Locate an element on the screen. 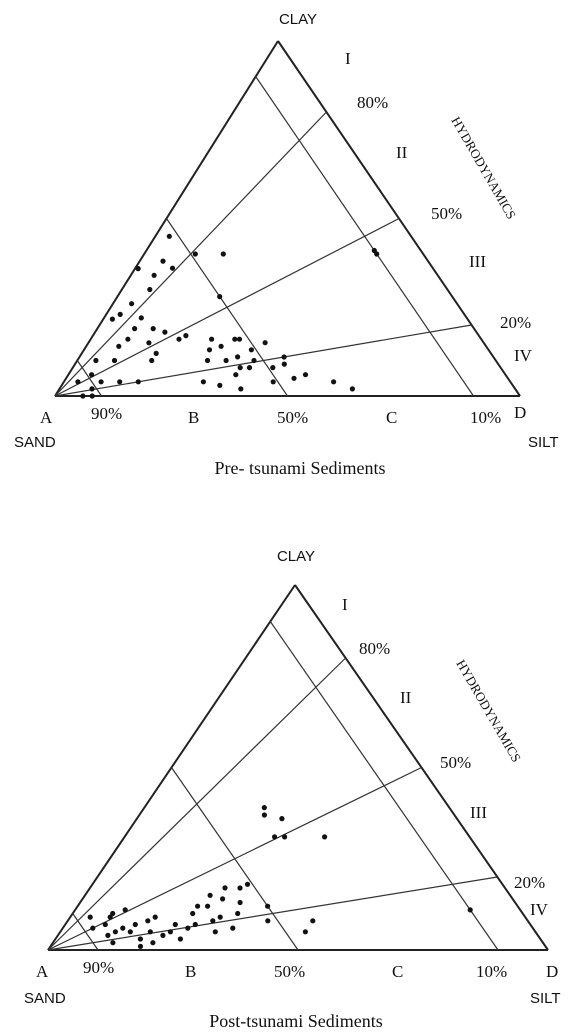 This screenshot has width=570, height=1032. clay-20-ray is located at coordinates (272, 913).